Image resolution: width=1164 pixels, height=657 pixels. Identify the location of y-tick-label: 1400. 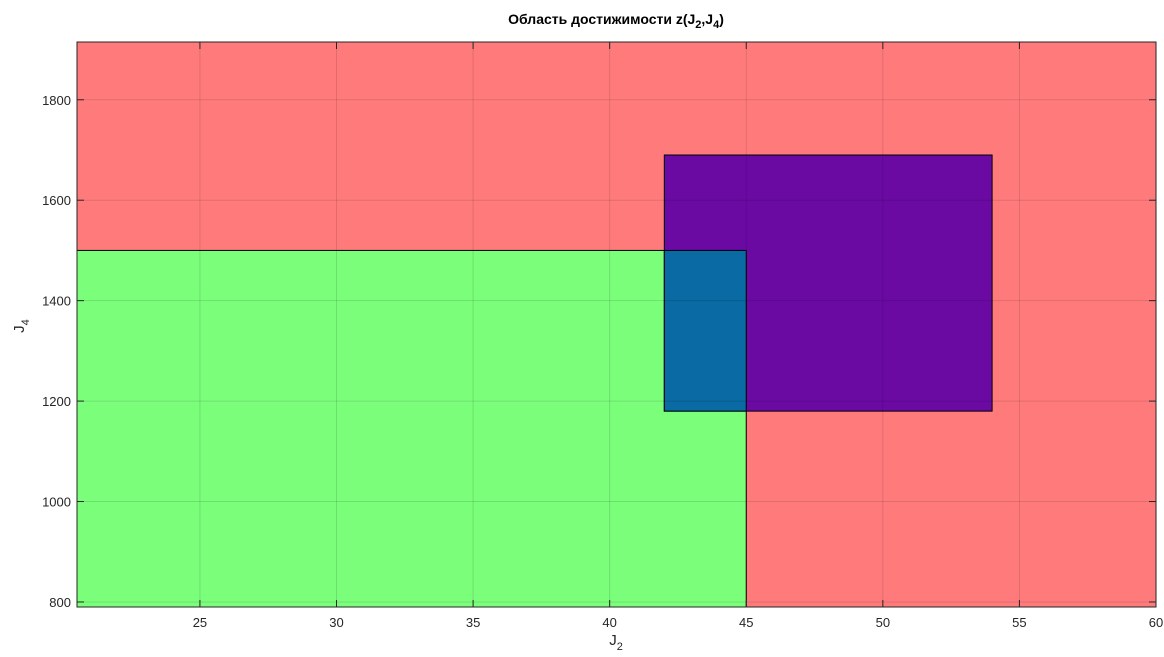
(56, 301).